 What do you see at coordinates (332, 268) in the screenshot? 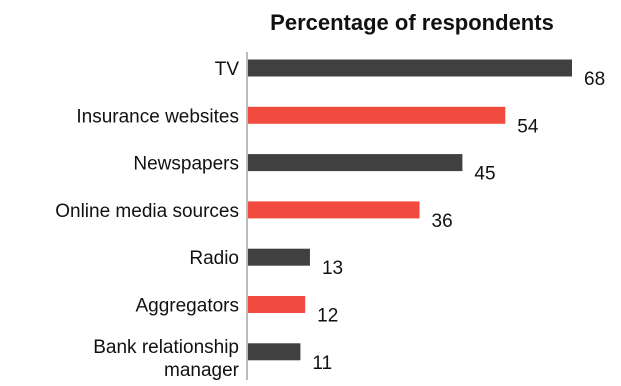
I see `value-label: 13` at bounding box center [332, 268].